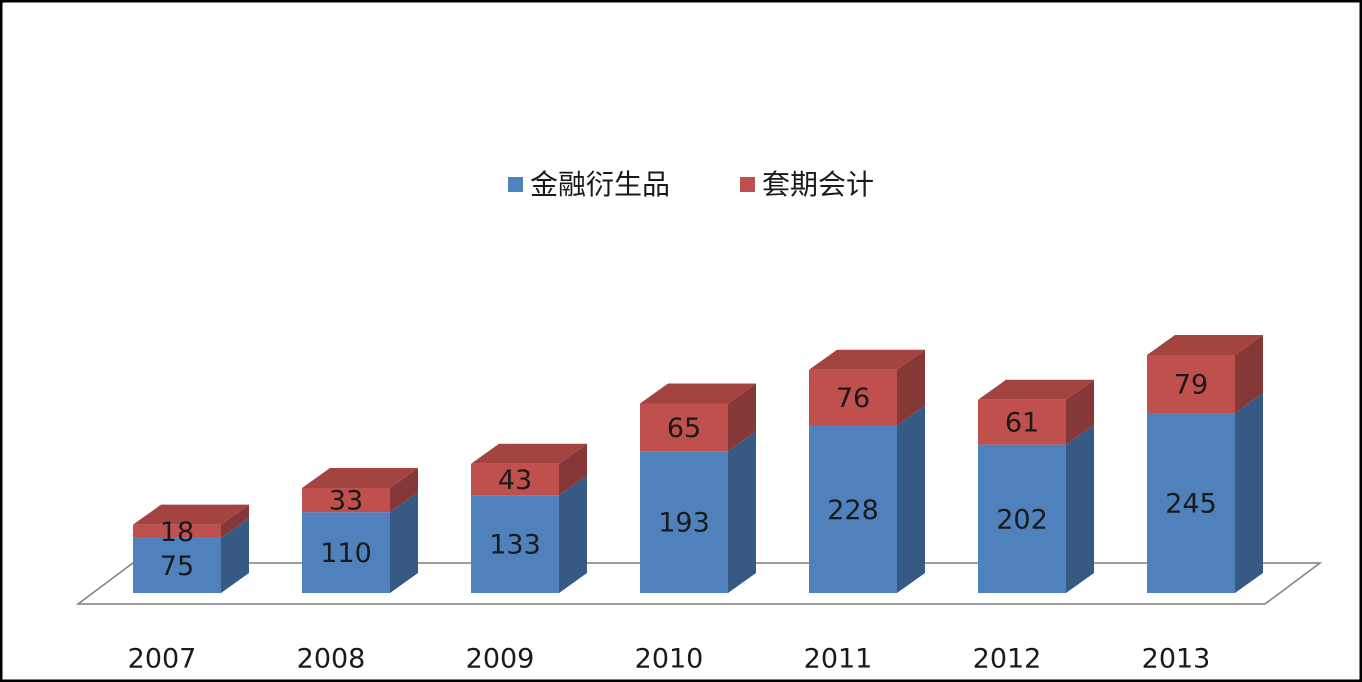  What do you see at coordinates (818, 184) in the screenshot?
I see `legend-text: 套期会计` at bounding box center [818, 184].